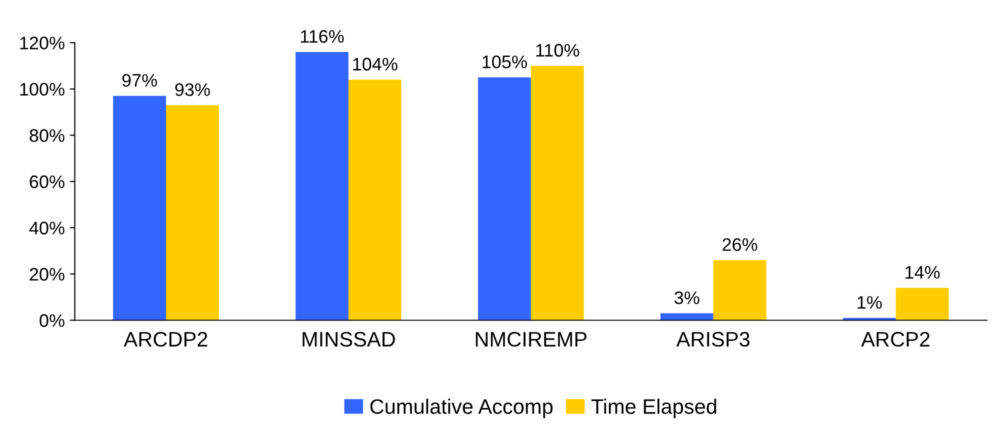 Image resolution: width=997 pixels, height=427 pixels. I want to click on data-label: 104%, so click(375, 64).